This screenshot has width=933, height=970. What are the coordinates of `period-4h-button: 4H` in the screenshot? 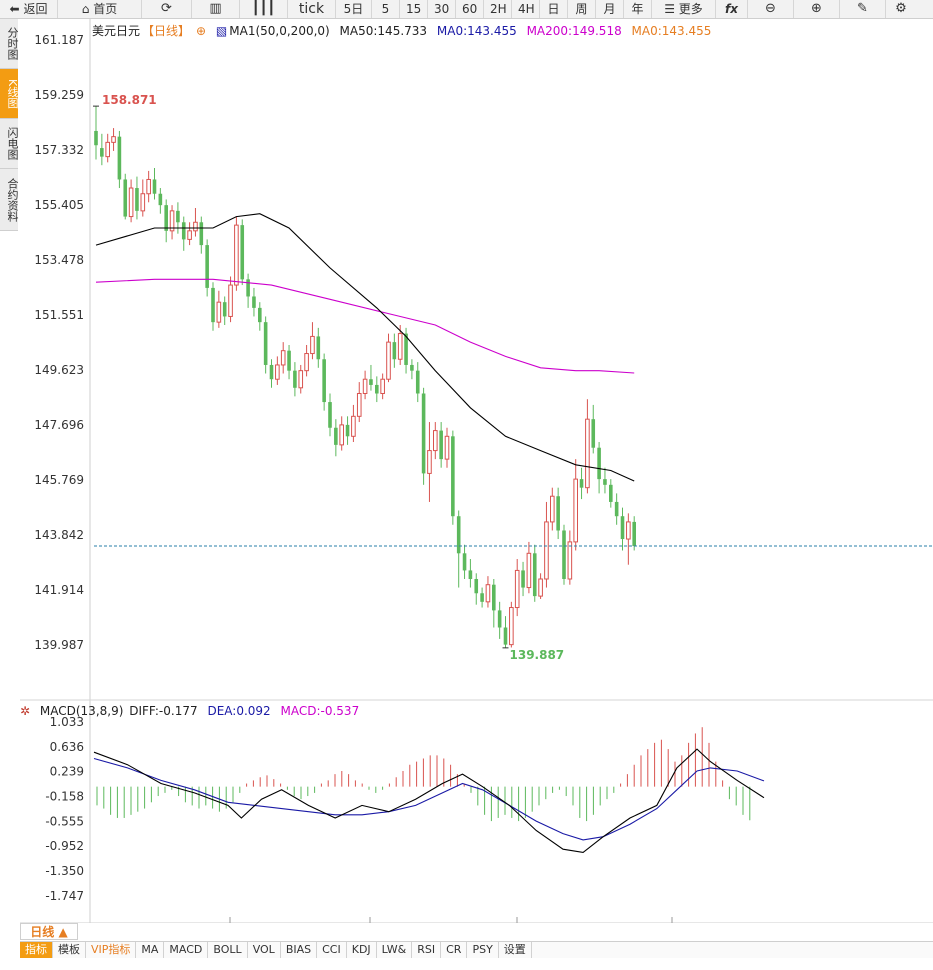 It's located at (526, 9).